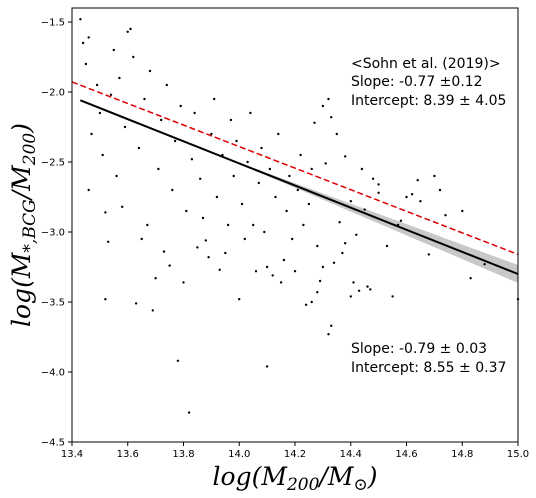 Image resolution: width=536 pixels, height=498 pixels. What do you see at coordinates (183, 454) in the screenshot?
I see `x-tick-label: 13.8` at bounding box center [183, 454].